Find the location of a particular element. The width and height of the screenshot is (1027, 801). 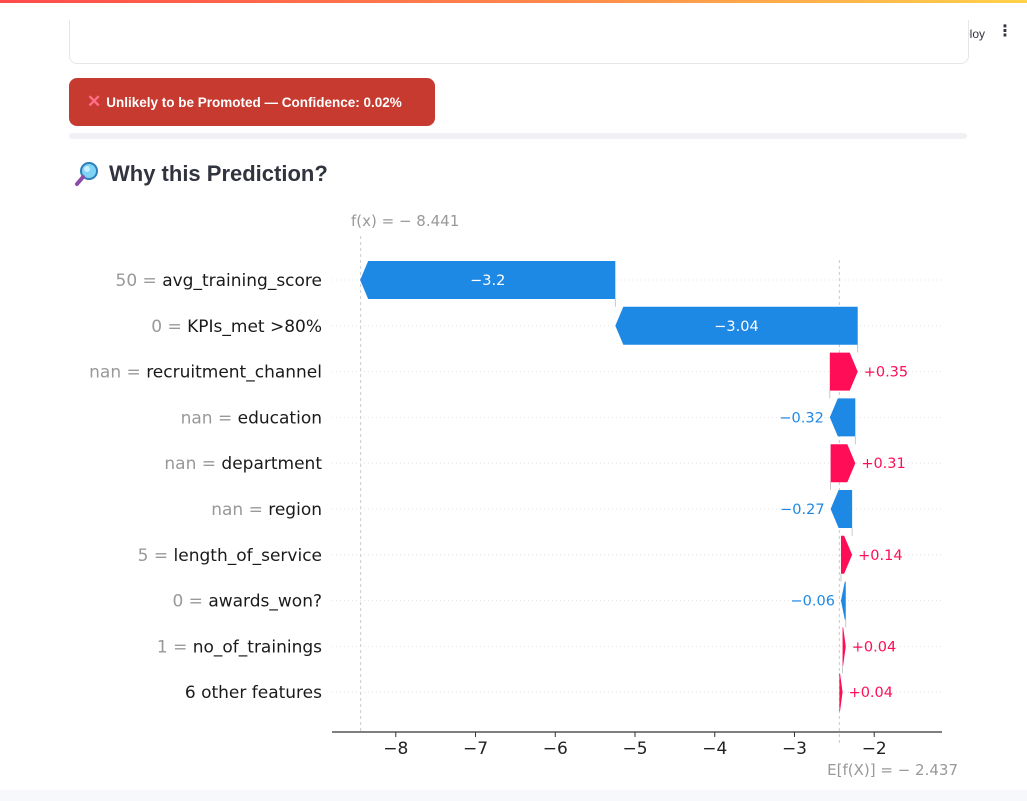

previous-card is located at coordinates (519, 42).